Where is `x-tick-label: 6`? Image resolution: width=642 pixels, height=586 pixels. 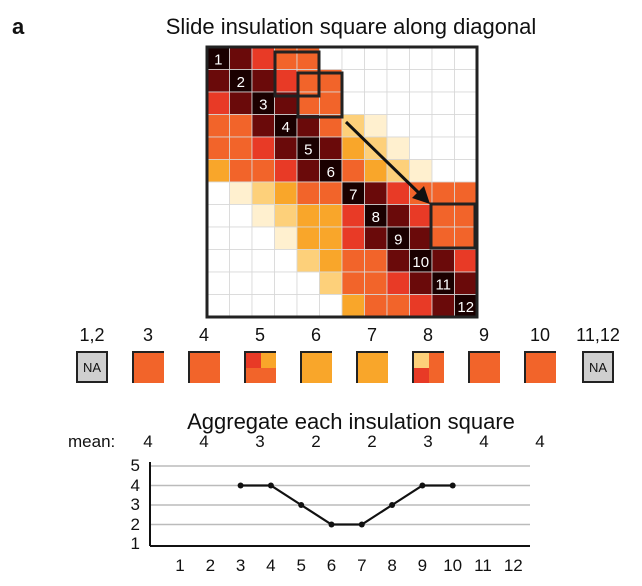
x-tick-label: 6 is located at coordinates (331, 565).